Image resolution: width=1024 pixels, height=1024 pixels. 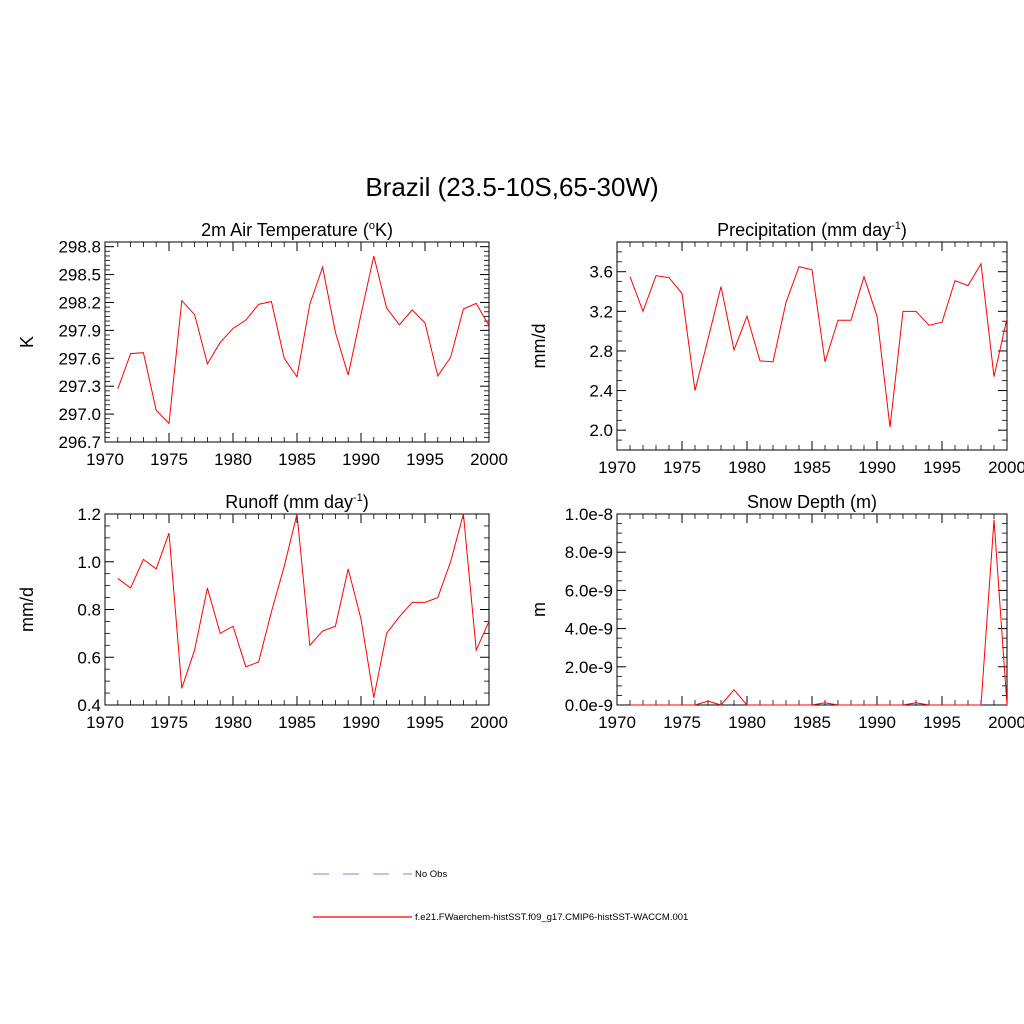 I want to click on y-tick-label: 296.7, so click(x=79, y=442).